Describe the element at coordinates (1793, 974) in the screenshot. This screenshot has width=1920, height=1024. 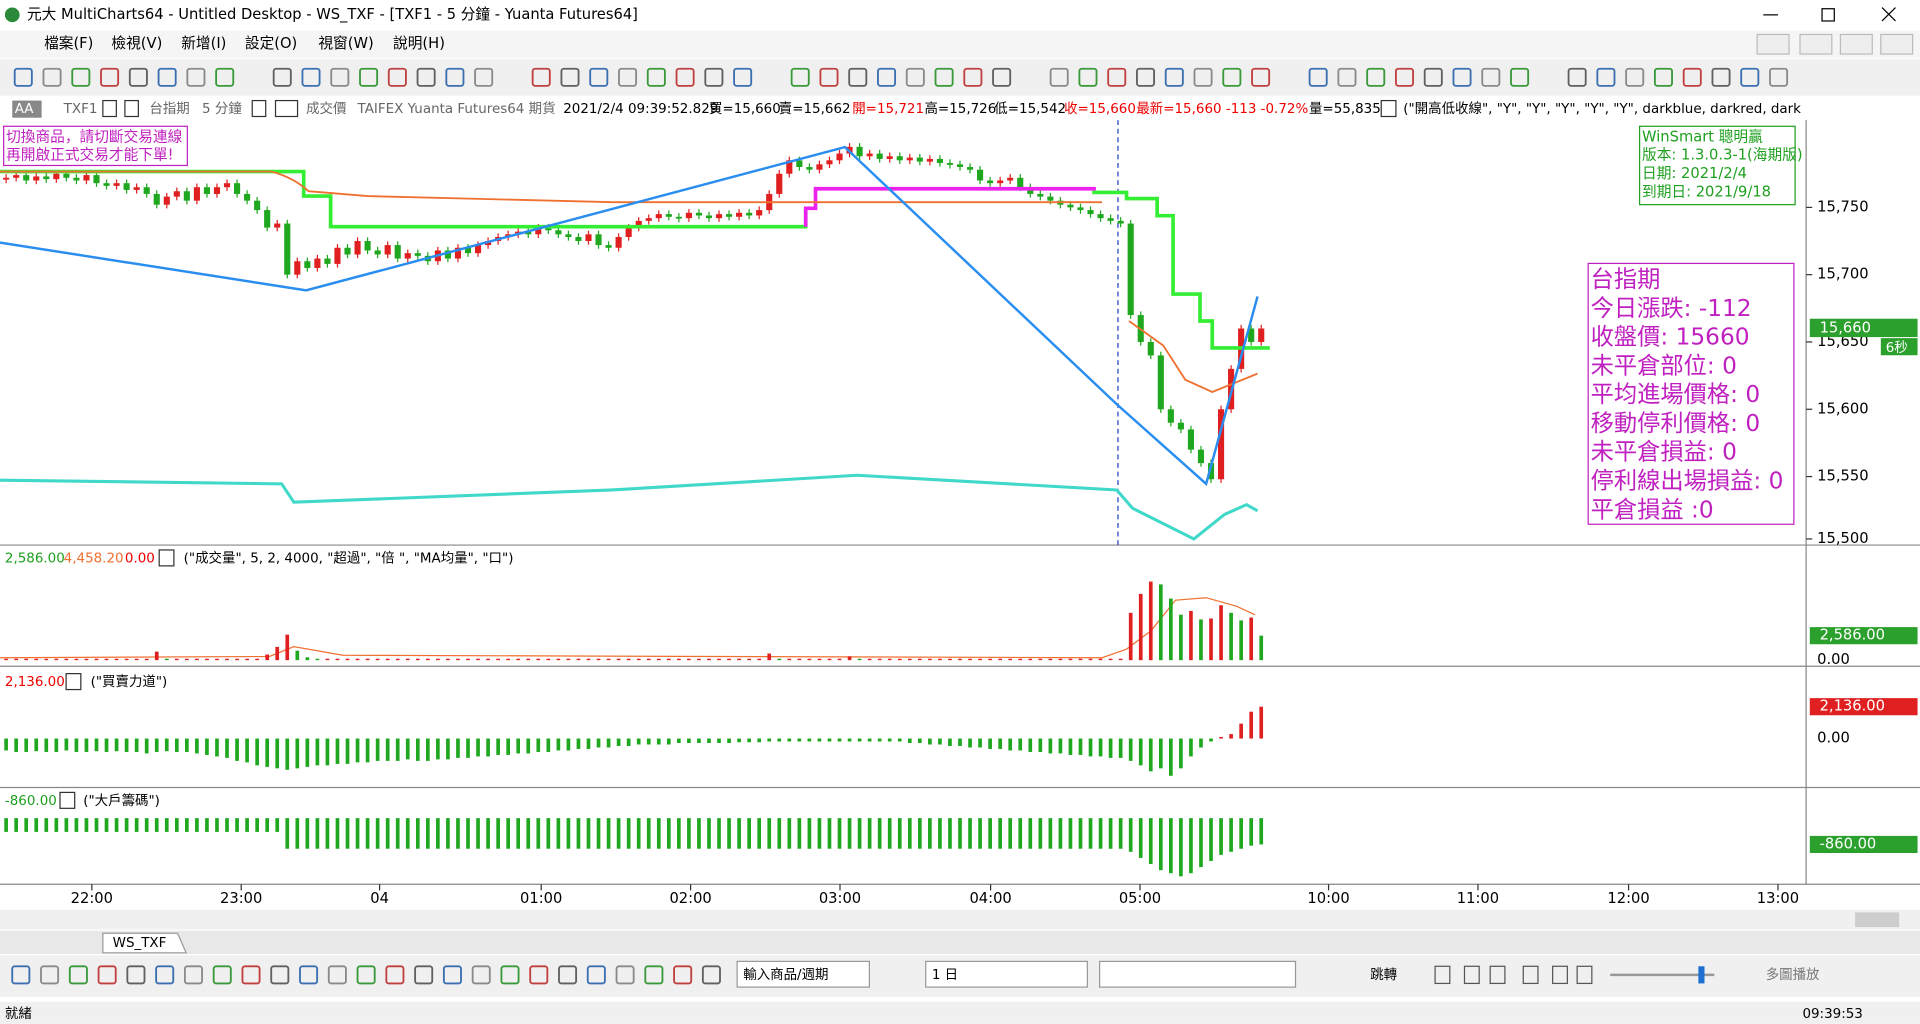
I see `playback-button: 多圖播放` at that location.